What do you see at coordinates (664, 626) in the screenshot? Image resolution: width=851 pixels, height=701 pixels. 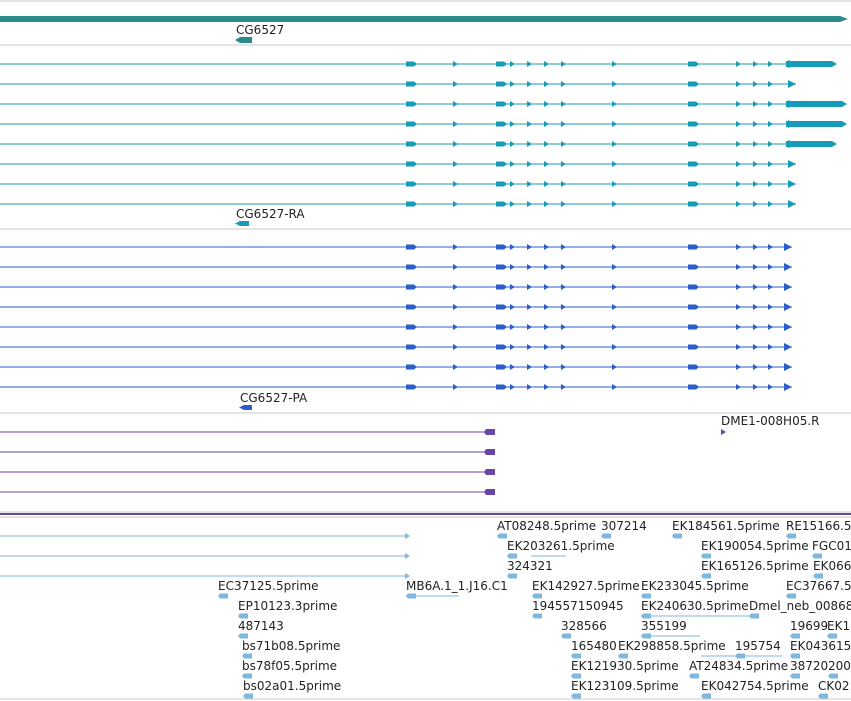 I see `est-label: 355199` at bounding box center [664, 626].